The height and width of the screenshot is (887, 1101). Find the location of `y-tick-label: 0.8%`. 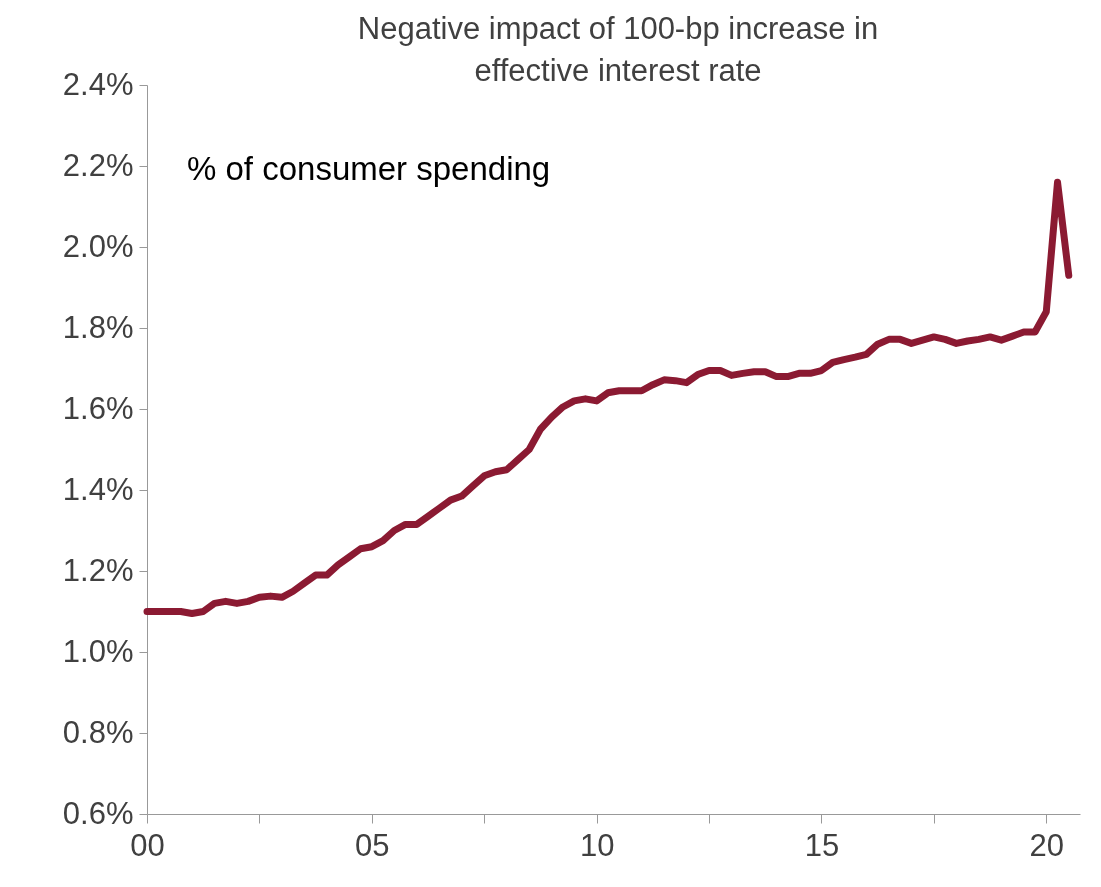

y-tick-label: 0.8% is located at coordinates (98, 732).